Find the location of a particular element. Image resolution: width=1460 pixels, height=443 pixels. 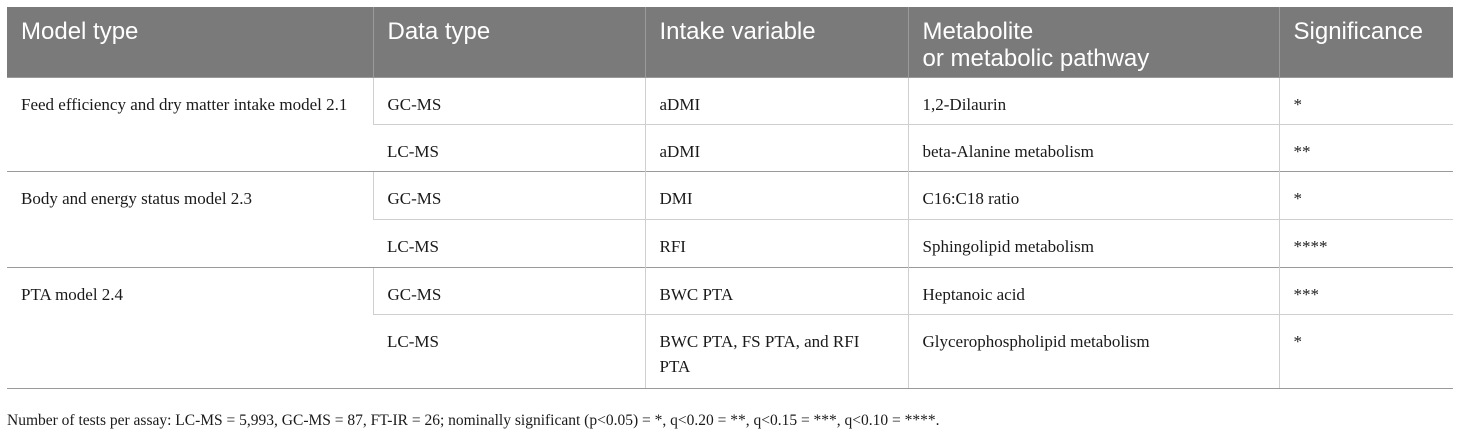

significance-cell: **** is located at coordinates (1365, 242).